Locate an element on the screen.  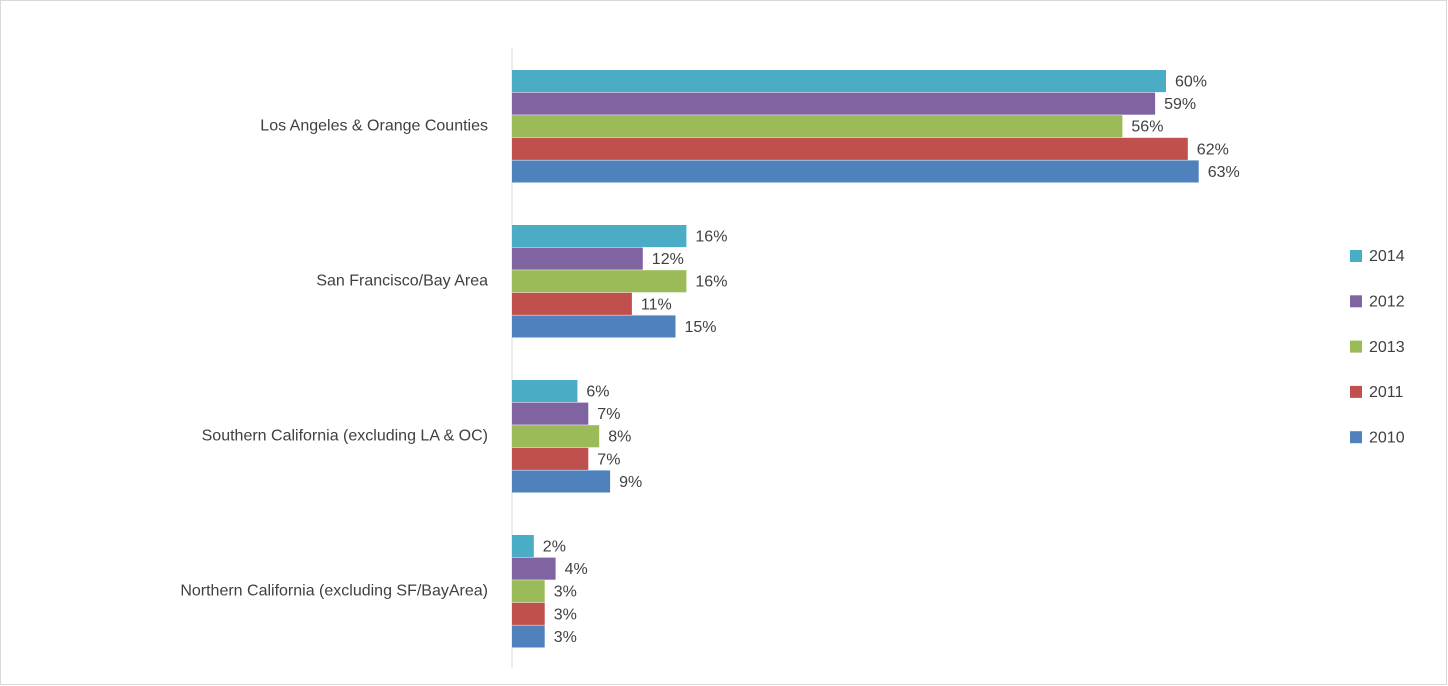
value-label: 9% is located at coordinates (630, 482).